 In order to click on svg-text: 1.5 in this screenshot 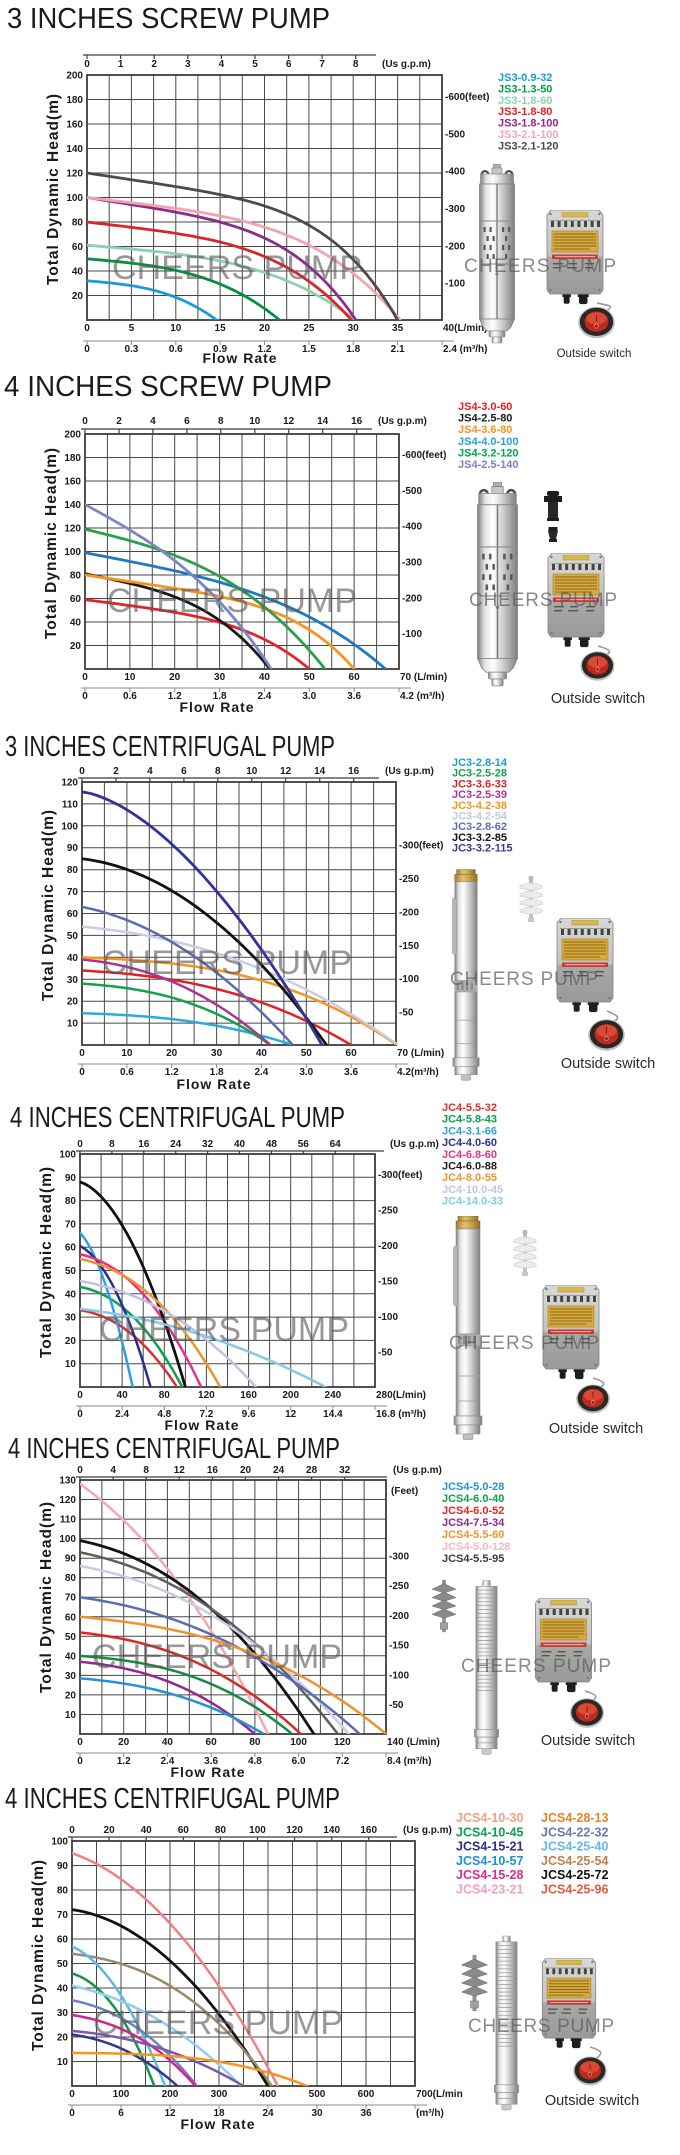, I will do `click(309, 349)`.